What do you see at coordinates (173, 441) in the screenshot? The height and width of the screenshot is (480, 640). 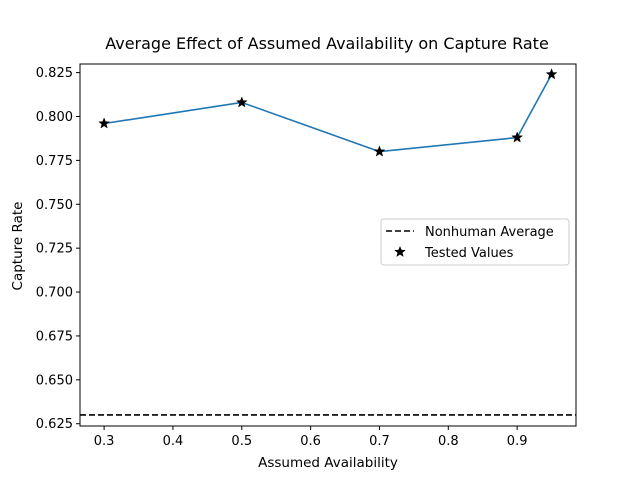 I see `x-tick-label: 0.4` at bounding box center [173, 441].